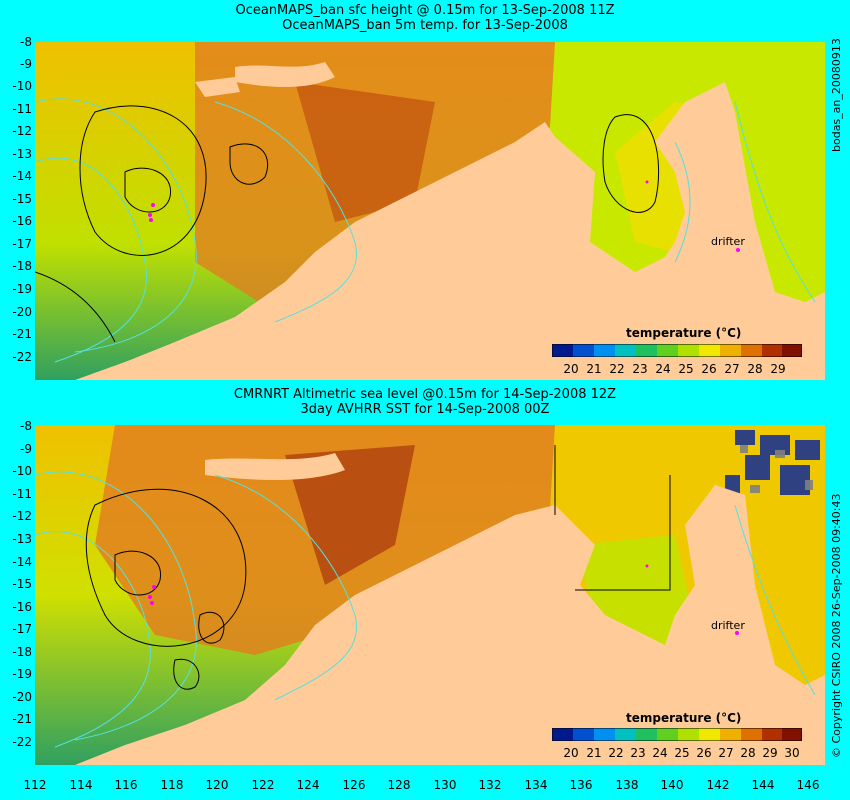  What do you see at coordinates (684, 333) in the screenshot?
I see `top-colorbar-title: temperature (°C)` at bounding box center [684, 333].